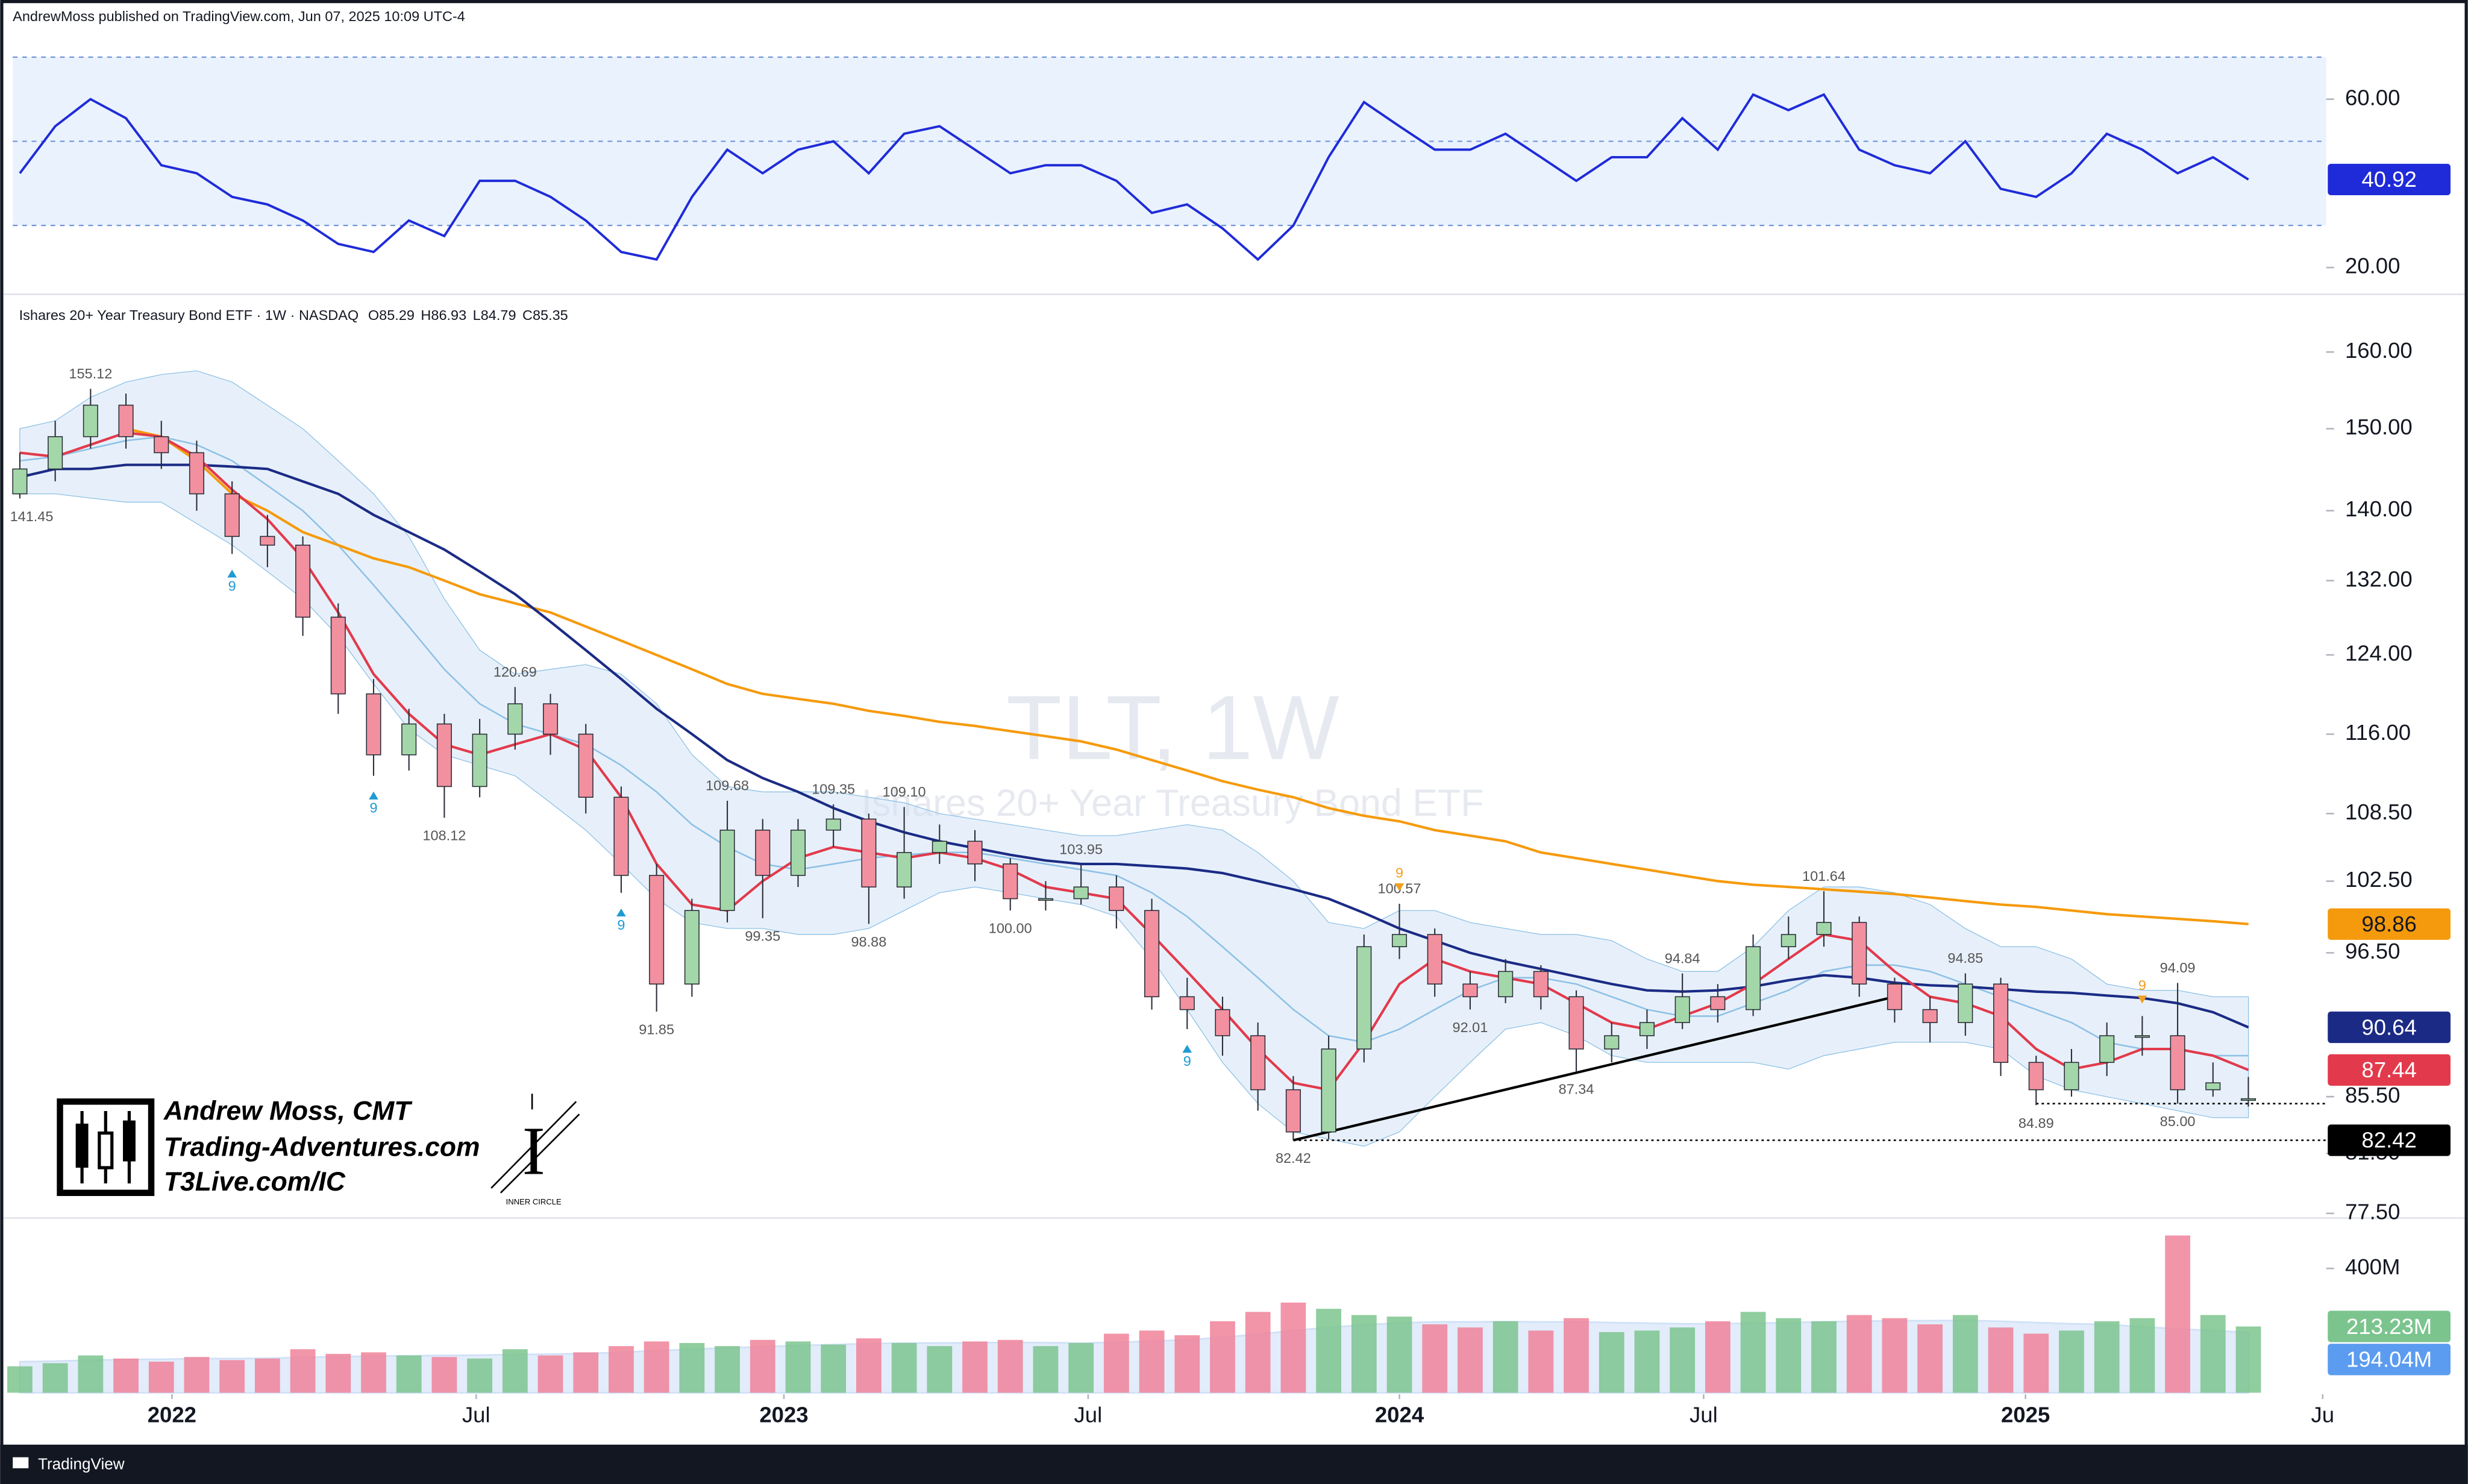 The width and height of the screenshot is (2468, 1484). What do you see at coordinates (391, 315) in the screenshot?
I see `ohlc-open: O85.29` at bounding box center [391, 315].